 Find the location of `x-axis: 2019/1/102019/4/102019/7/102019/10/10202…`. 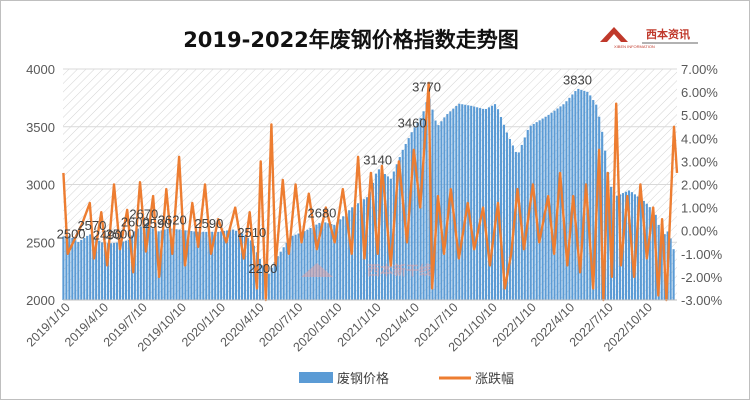

x-axis: 2019/1/102019/4/102019/7/102019/10/10202… is located at coordinates (350, 326).